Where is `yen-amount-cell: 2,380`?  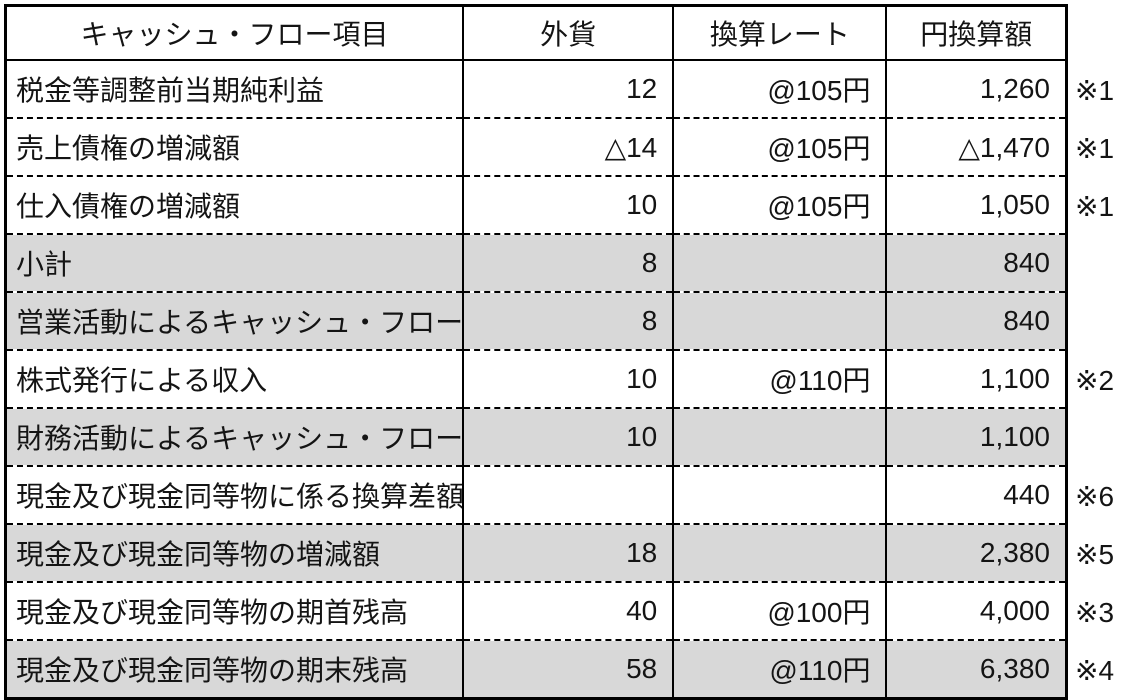 yen-amount-cell: 2,380 is located at coordinates (976, 552).